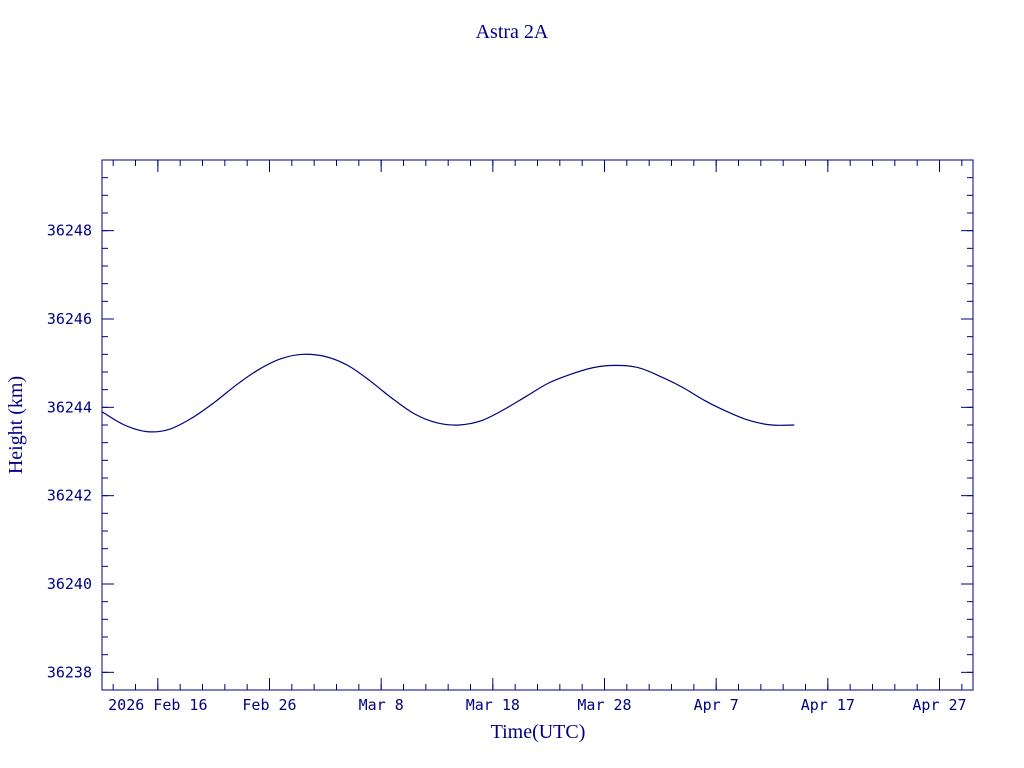 The width and height of the screenshot is (1024, 768). I want to click on x-tick-label: Mar 8, so click(381, 705).